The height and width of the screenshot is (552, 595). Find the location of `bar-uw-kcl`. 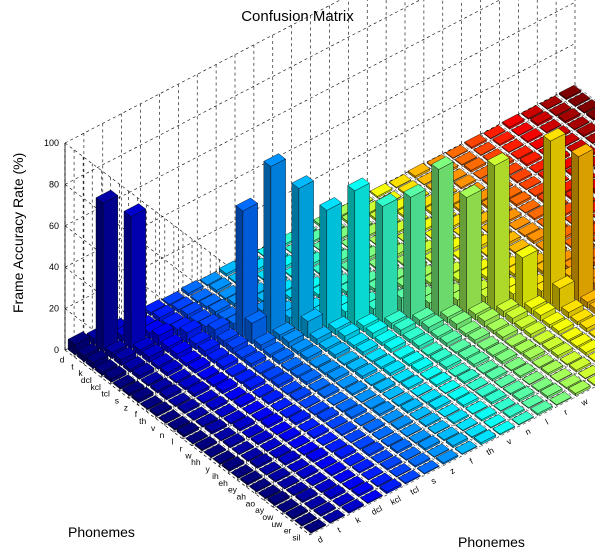

bar-uw-kcl is located at coordinates (372, 473).